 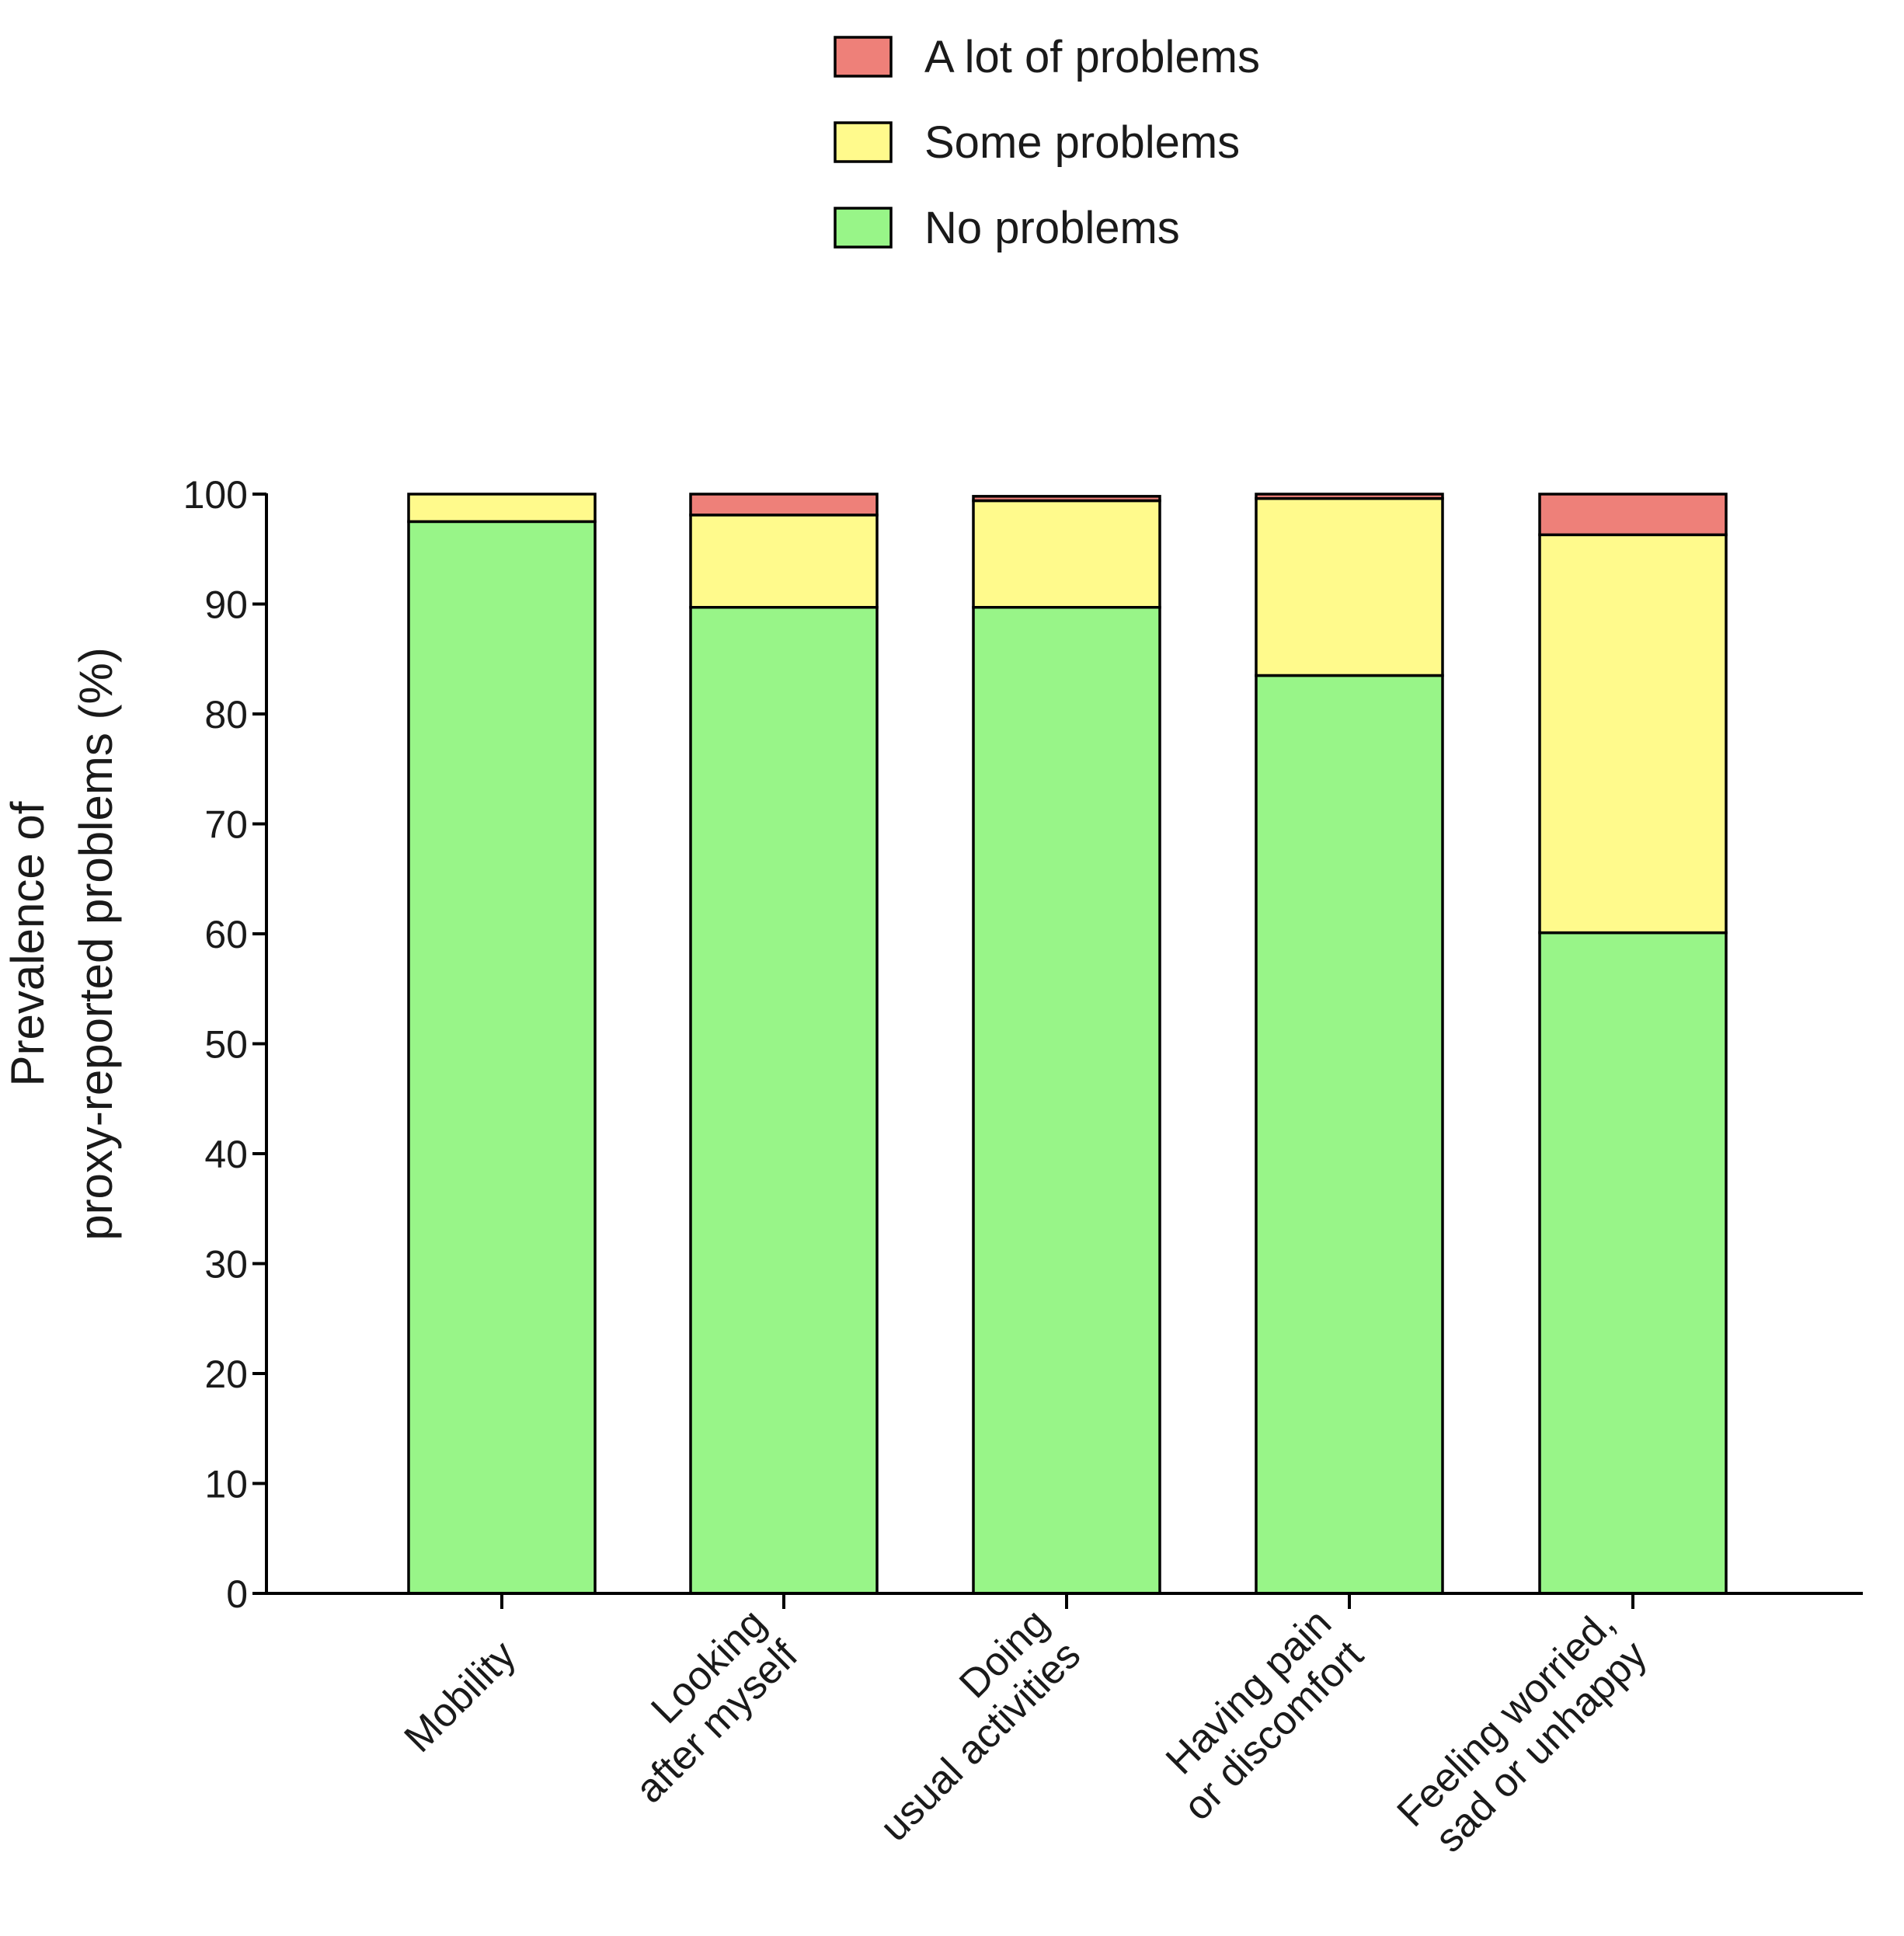 I want to click on bar-looking-after-myself-a-lot-of-problems, so click(x=784, y=505).